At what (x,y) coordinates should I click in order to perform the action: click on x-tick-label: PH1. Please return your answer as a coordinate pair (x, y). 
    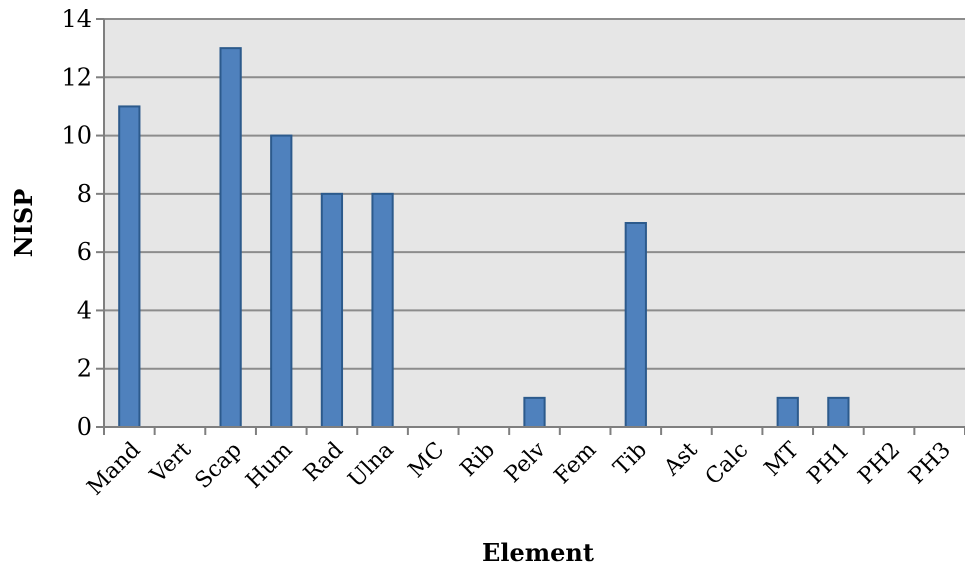
    Looking at the image, I should click on (829, 464).